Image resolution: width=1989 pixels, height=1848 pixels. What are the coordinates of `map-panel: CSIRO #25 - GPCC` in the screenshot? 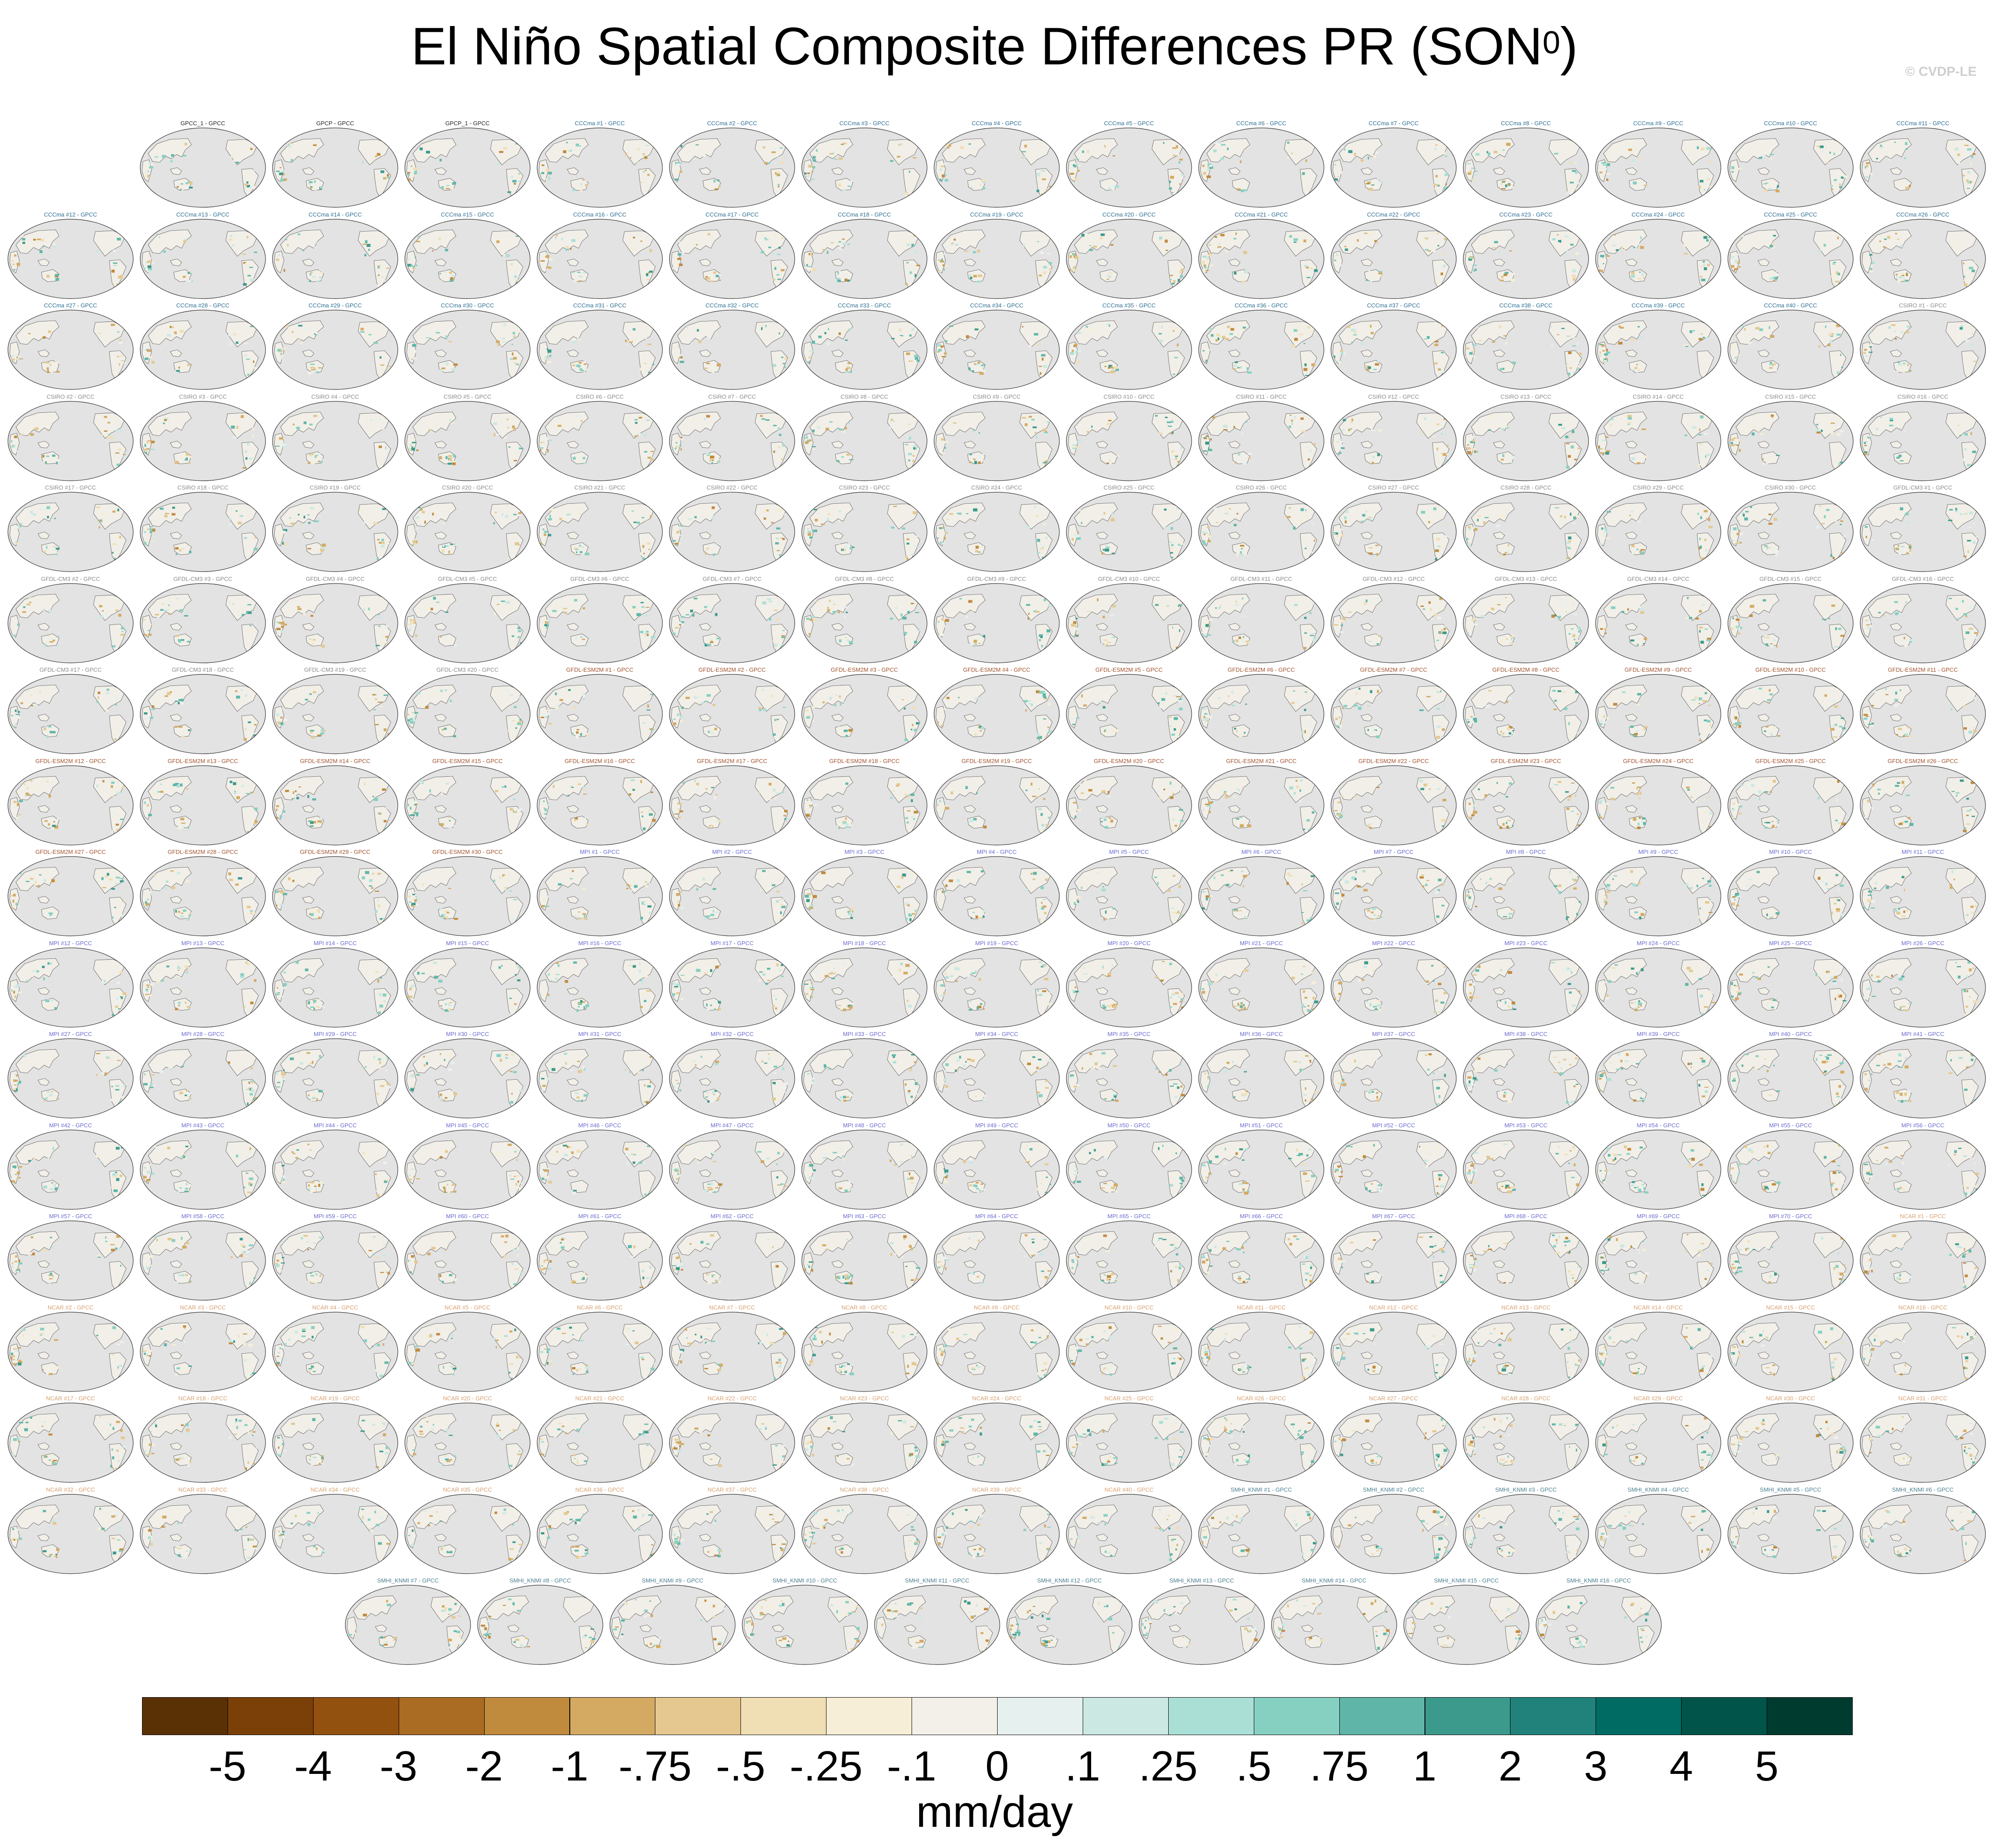 It's located at (1129, 528).